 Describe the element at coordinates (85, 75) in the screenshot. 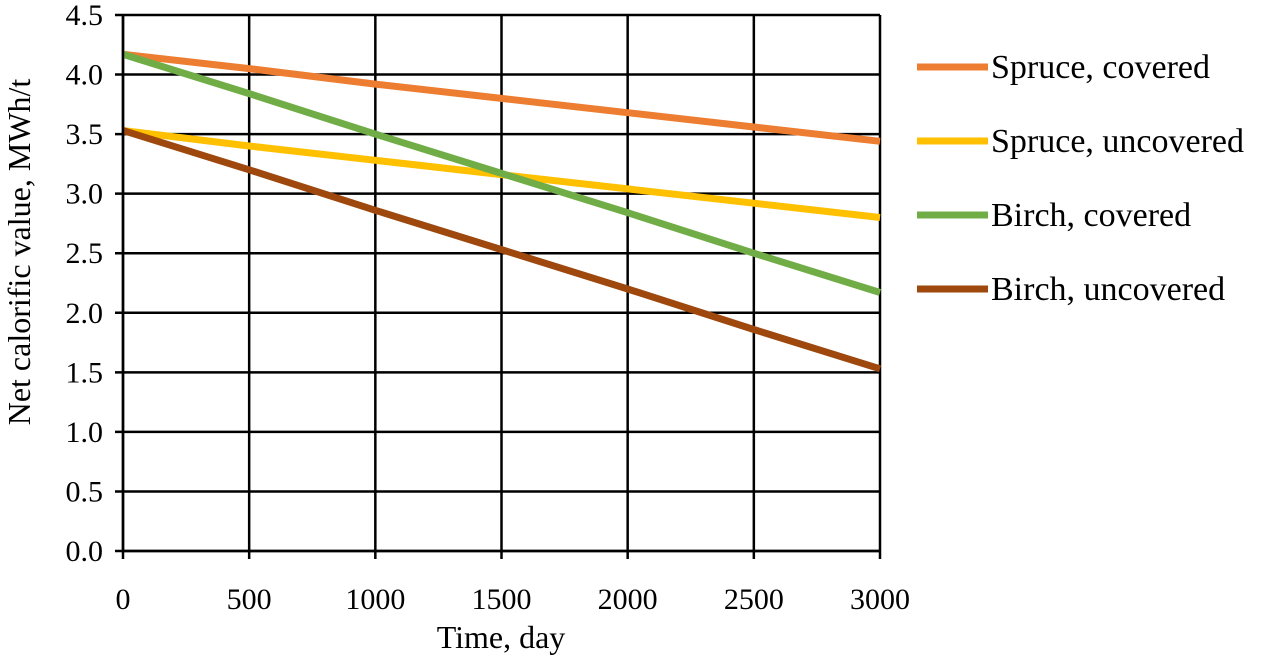

I see `y-tick-label: 4.0` at that location.